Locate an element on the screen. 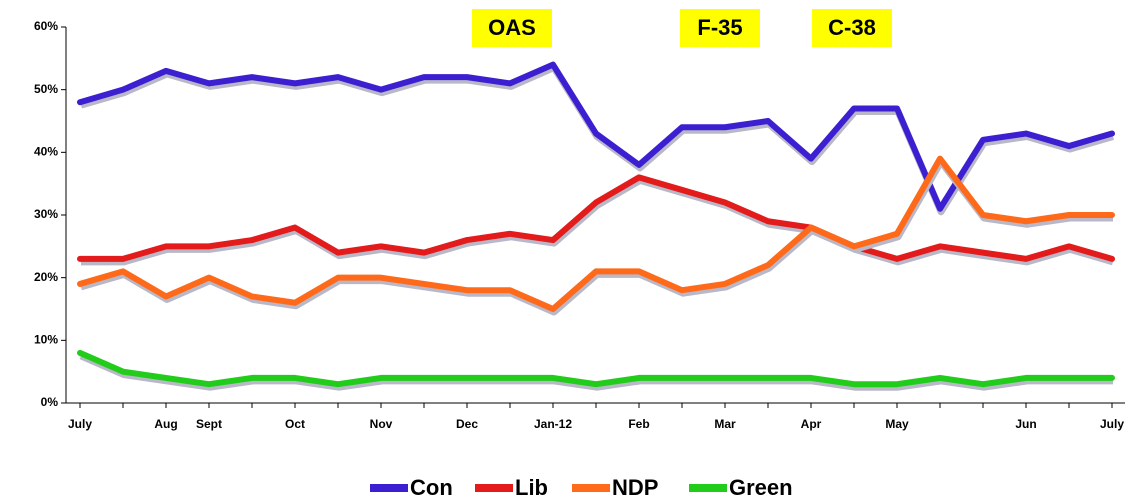 The image size is (1133, 503). x-tick-label: Jan-12 is located at coordinates (553, 424).